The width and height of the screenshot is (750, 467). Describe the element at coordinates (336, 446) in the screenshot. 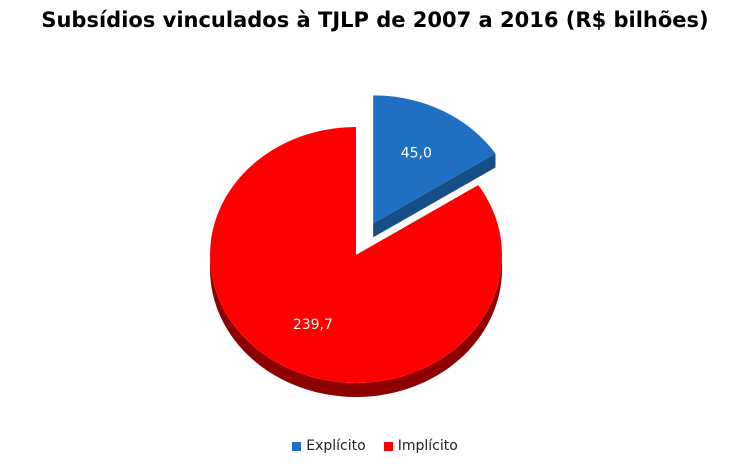

I see `legend-label-explicito: Explícito` at that location.